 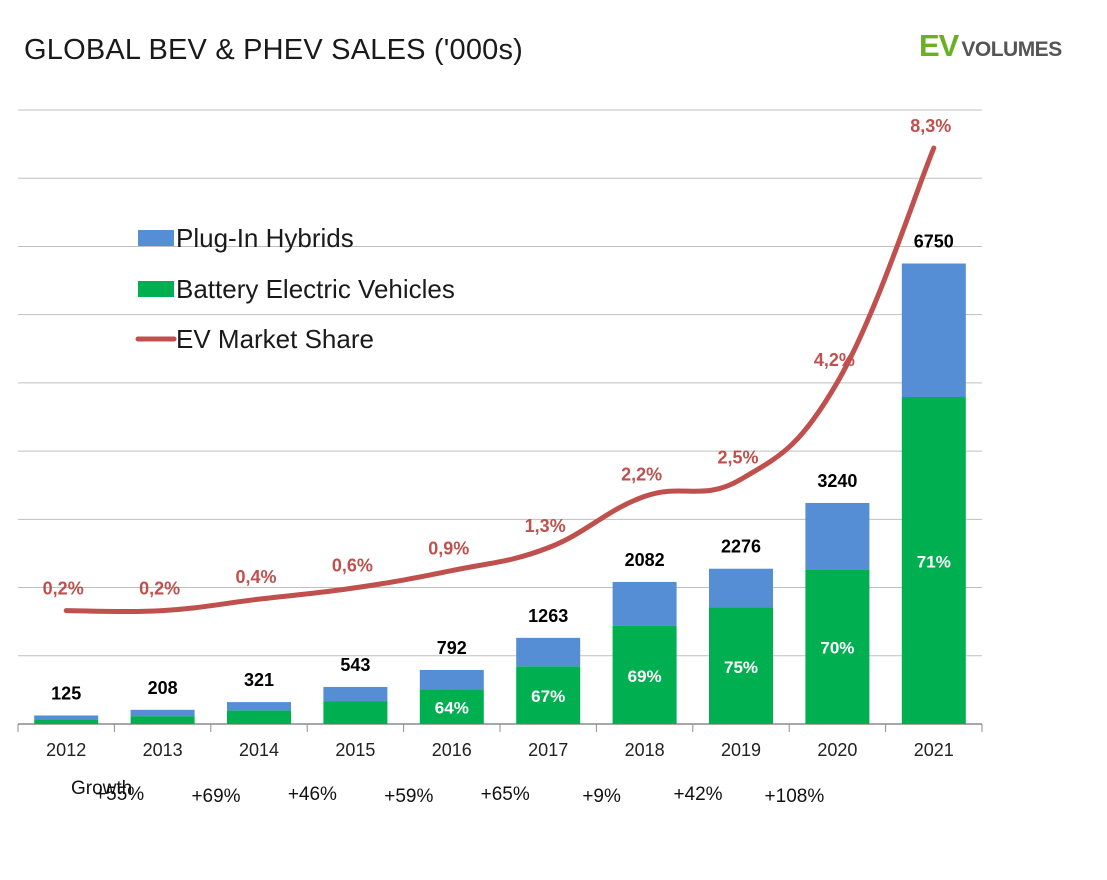 What do you see at coordinates (837, 750) in the screenshot?
I see `x-tick-label: 2020` at bounding box center [837, 750].